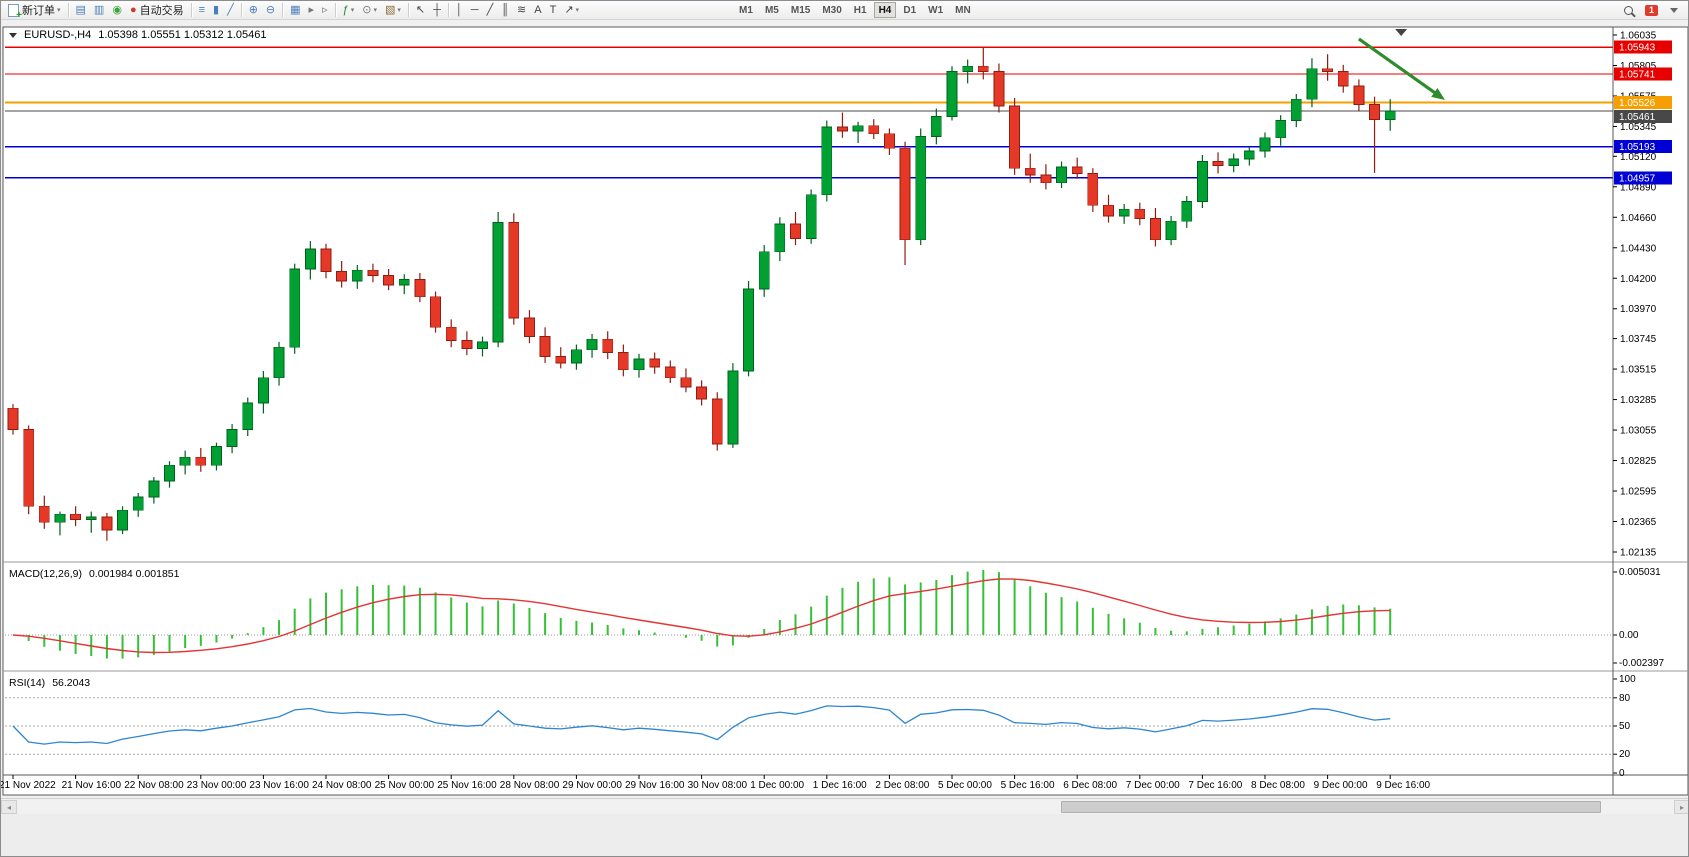  I want to click on timeframe-m30: M30, so click(832, 10).